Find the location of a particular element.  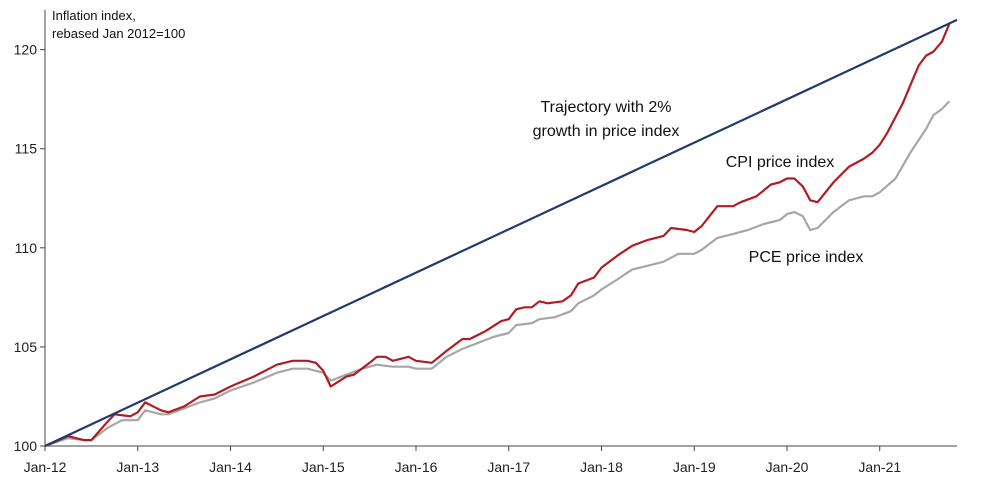

y-axis-label-line: rebased Jan 2012=100 is located at coordinates (118, 33).